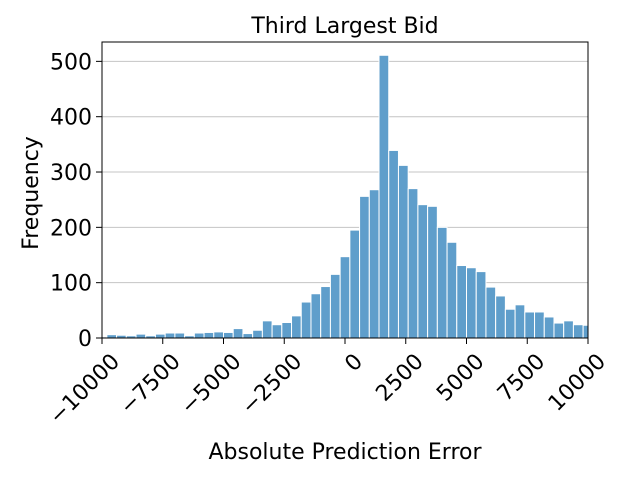 Image resolution: width=640 pixels, height=480 pixels. Describe the element at coordinates (460, 377) in the screenshot. I see `x-tick-label: 5000` at that location.